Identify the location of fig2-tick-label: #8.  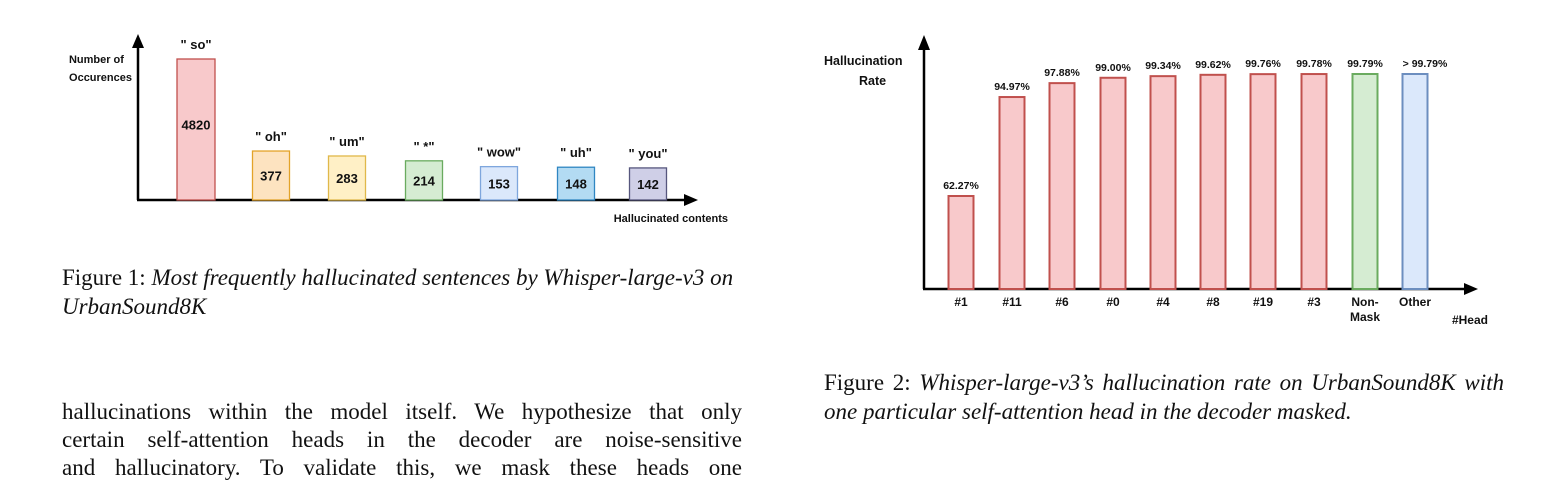
(1213, 302).